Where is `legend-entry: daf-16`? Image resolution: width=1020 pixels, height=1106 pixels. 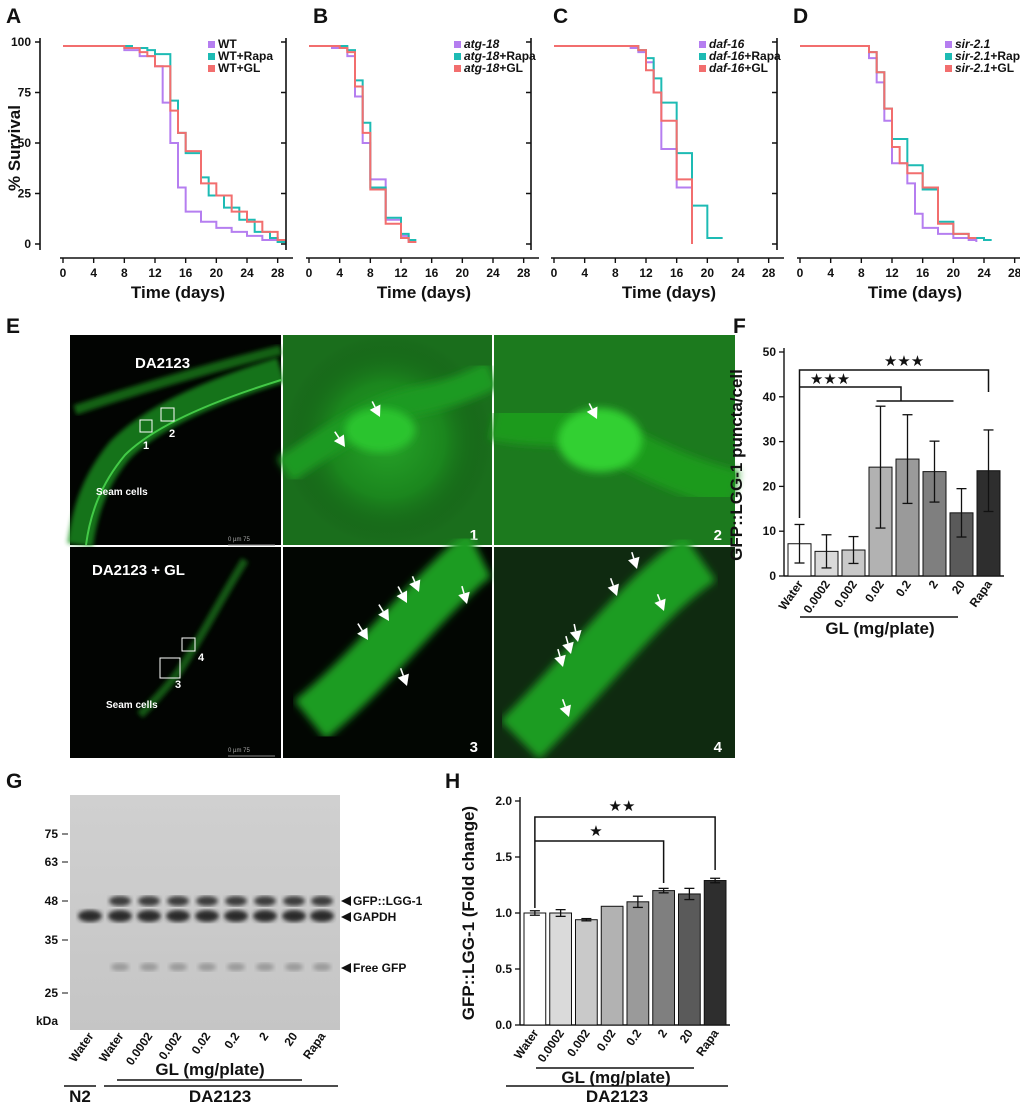
legend-entry: daf-16 is located at coordinates (727, 44).